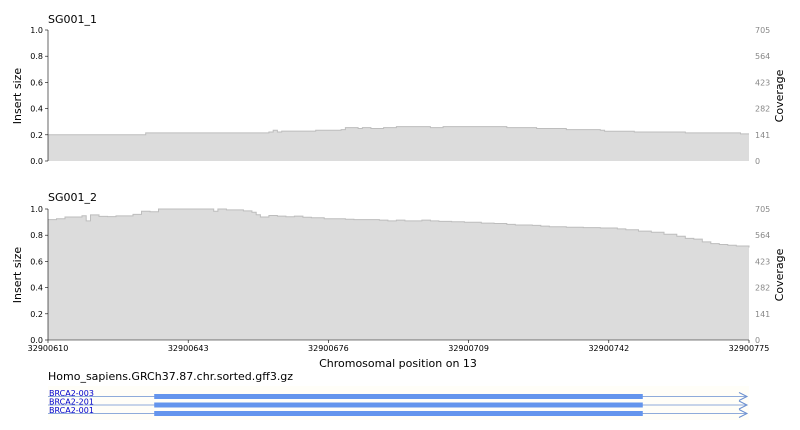  I want to click on x-tick-label: 32900775, so click(749, 348).